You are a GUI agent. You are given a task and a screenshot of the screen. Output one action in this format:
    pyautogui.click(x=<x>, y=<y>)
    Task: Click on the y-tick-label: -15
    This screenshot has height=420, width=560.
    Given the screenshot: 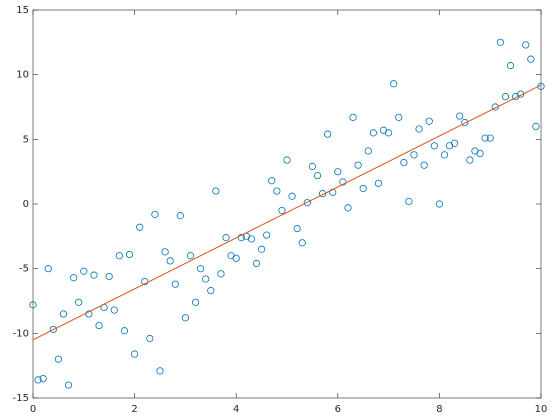 What is the action you would take?
    pyautogui.click(x=21, y=398)
    